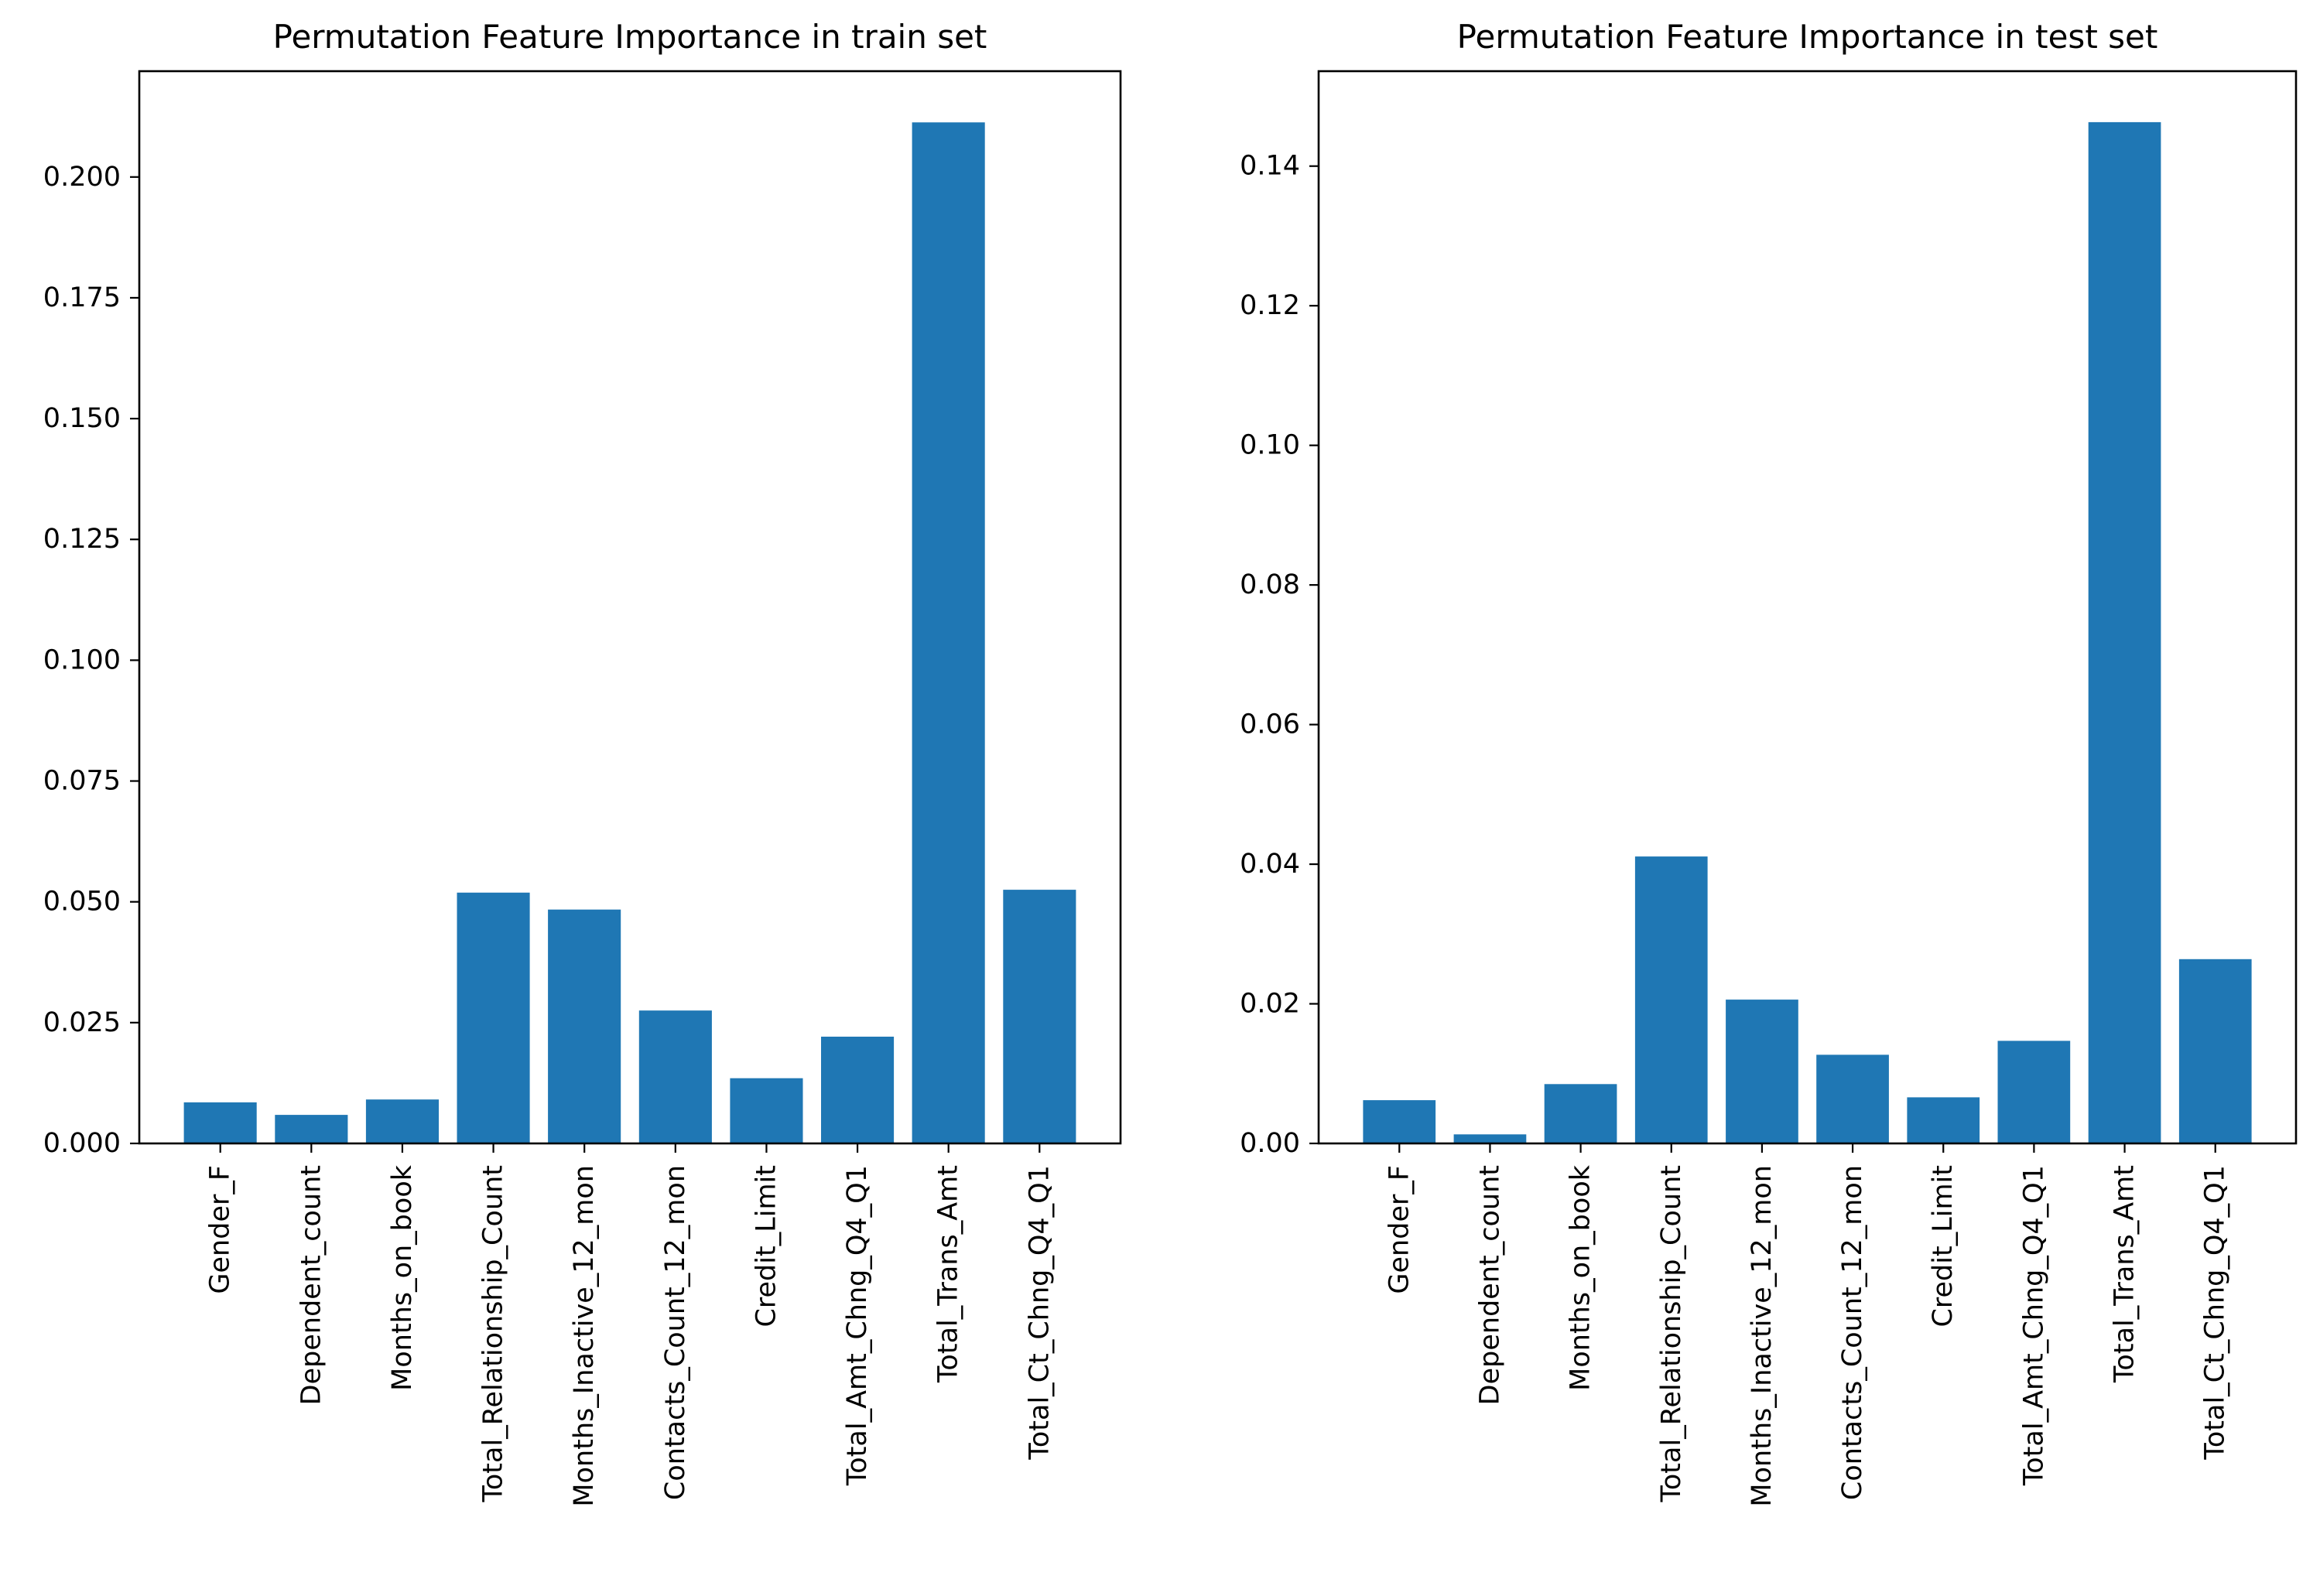 The image size is (2320, 1596). I want to click on y-tick-label: 0.075, so click(82, 781).